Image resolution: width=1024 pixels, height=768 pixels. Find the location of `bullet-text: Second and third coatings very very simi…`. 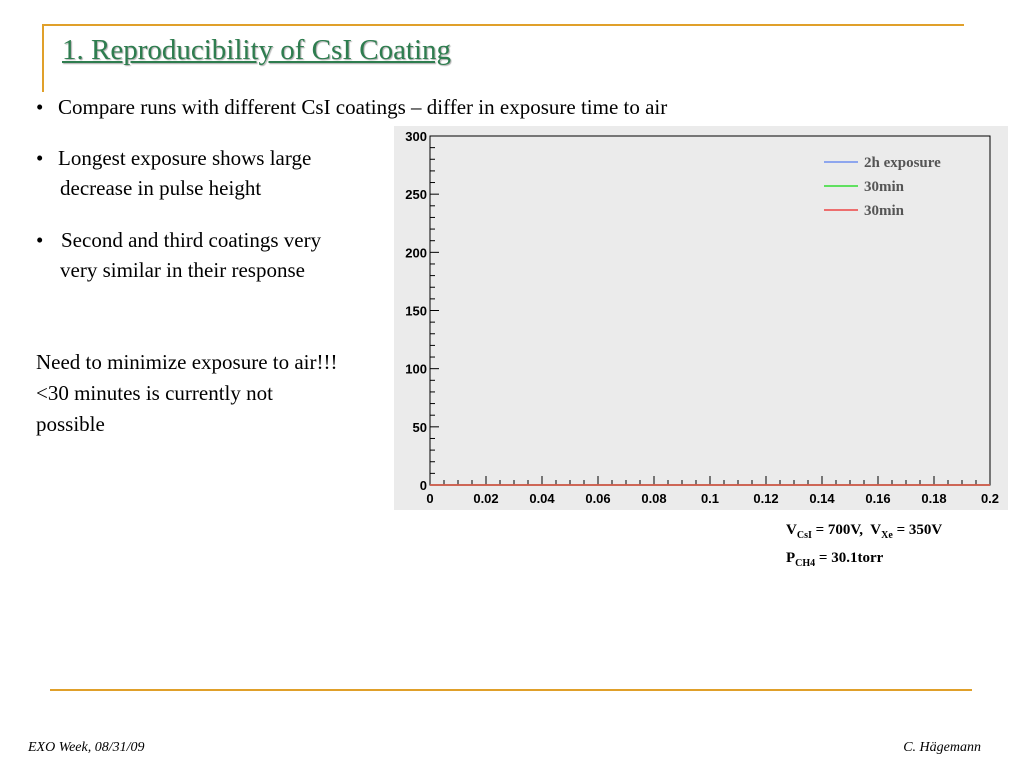

bullet-text: Second and third coatings very very simi… is located at coordinates (208, 255).